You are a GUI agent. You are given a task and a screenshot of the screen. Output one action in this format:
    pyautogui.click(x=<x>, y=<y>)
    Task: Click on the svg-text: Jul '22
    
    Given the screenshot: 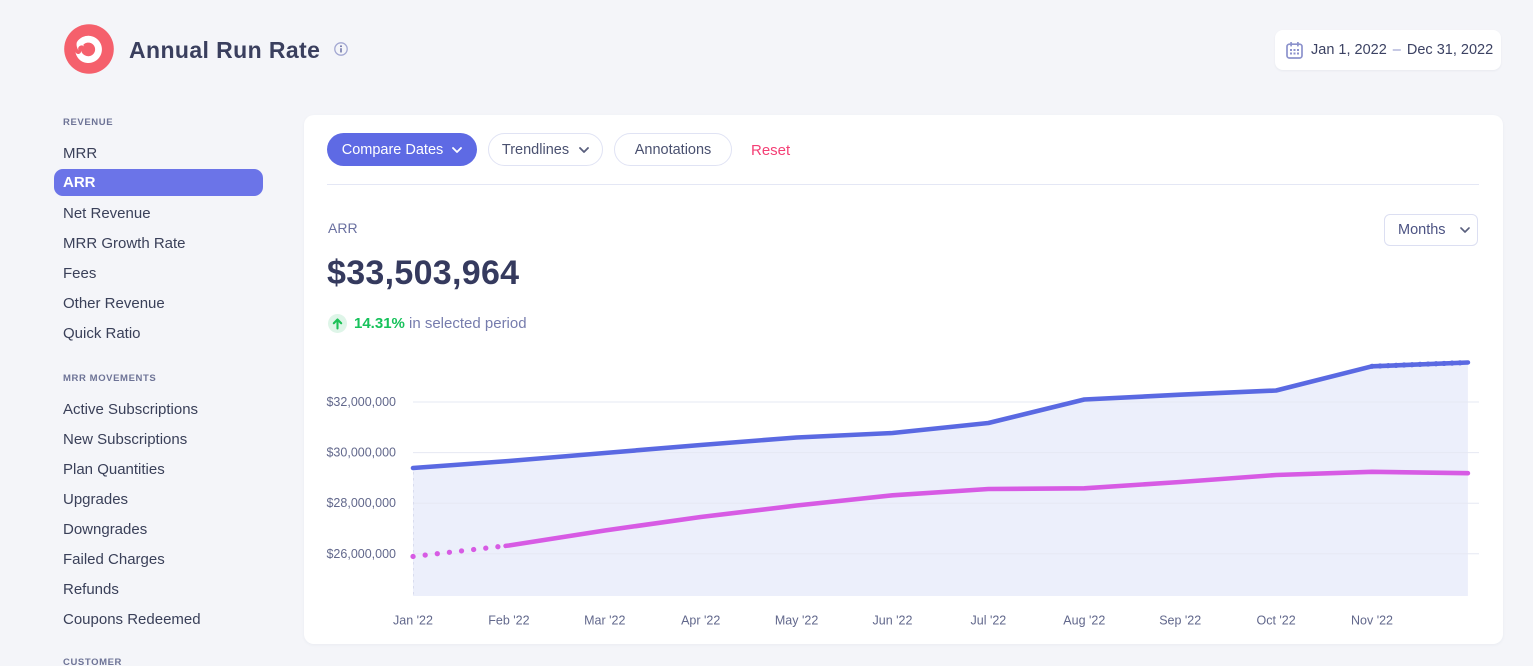 What is the action you would take?
    pyautogui.click(x=989, y=621)
    